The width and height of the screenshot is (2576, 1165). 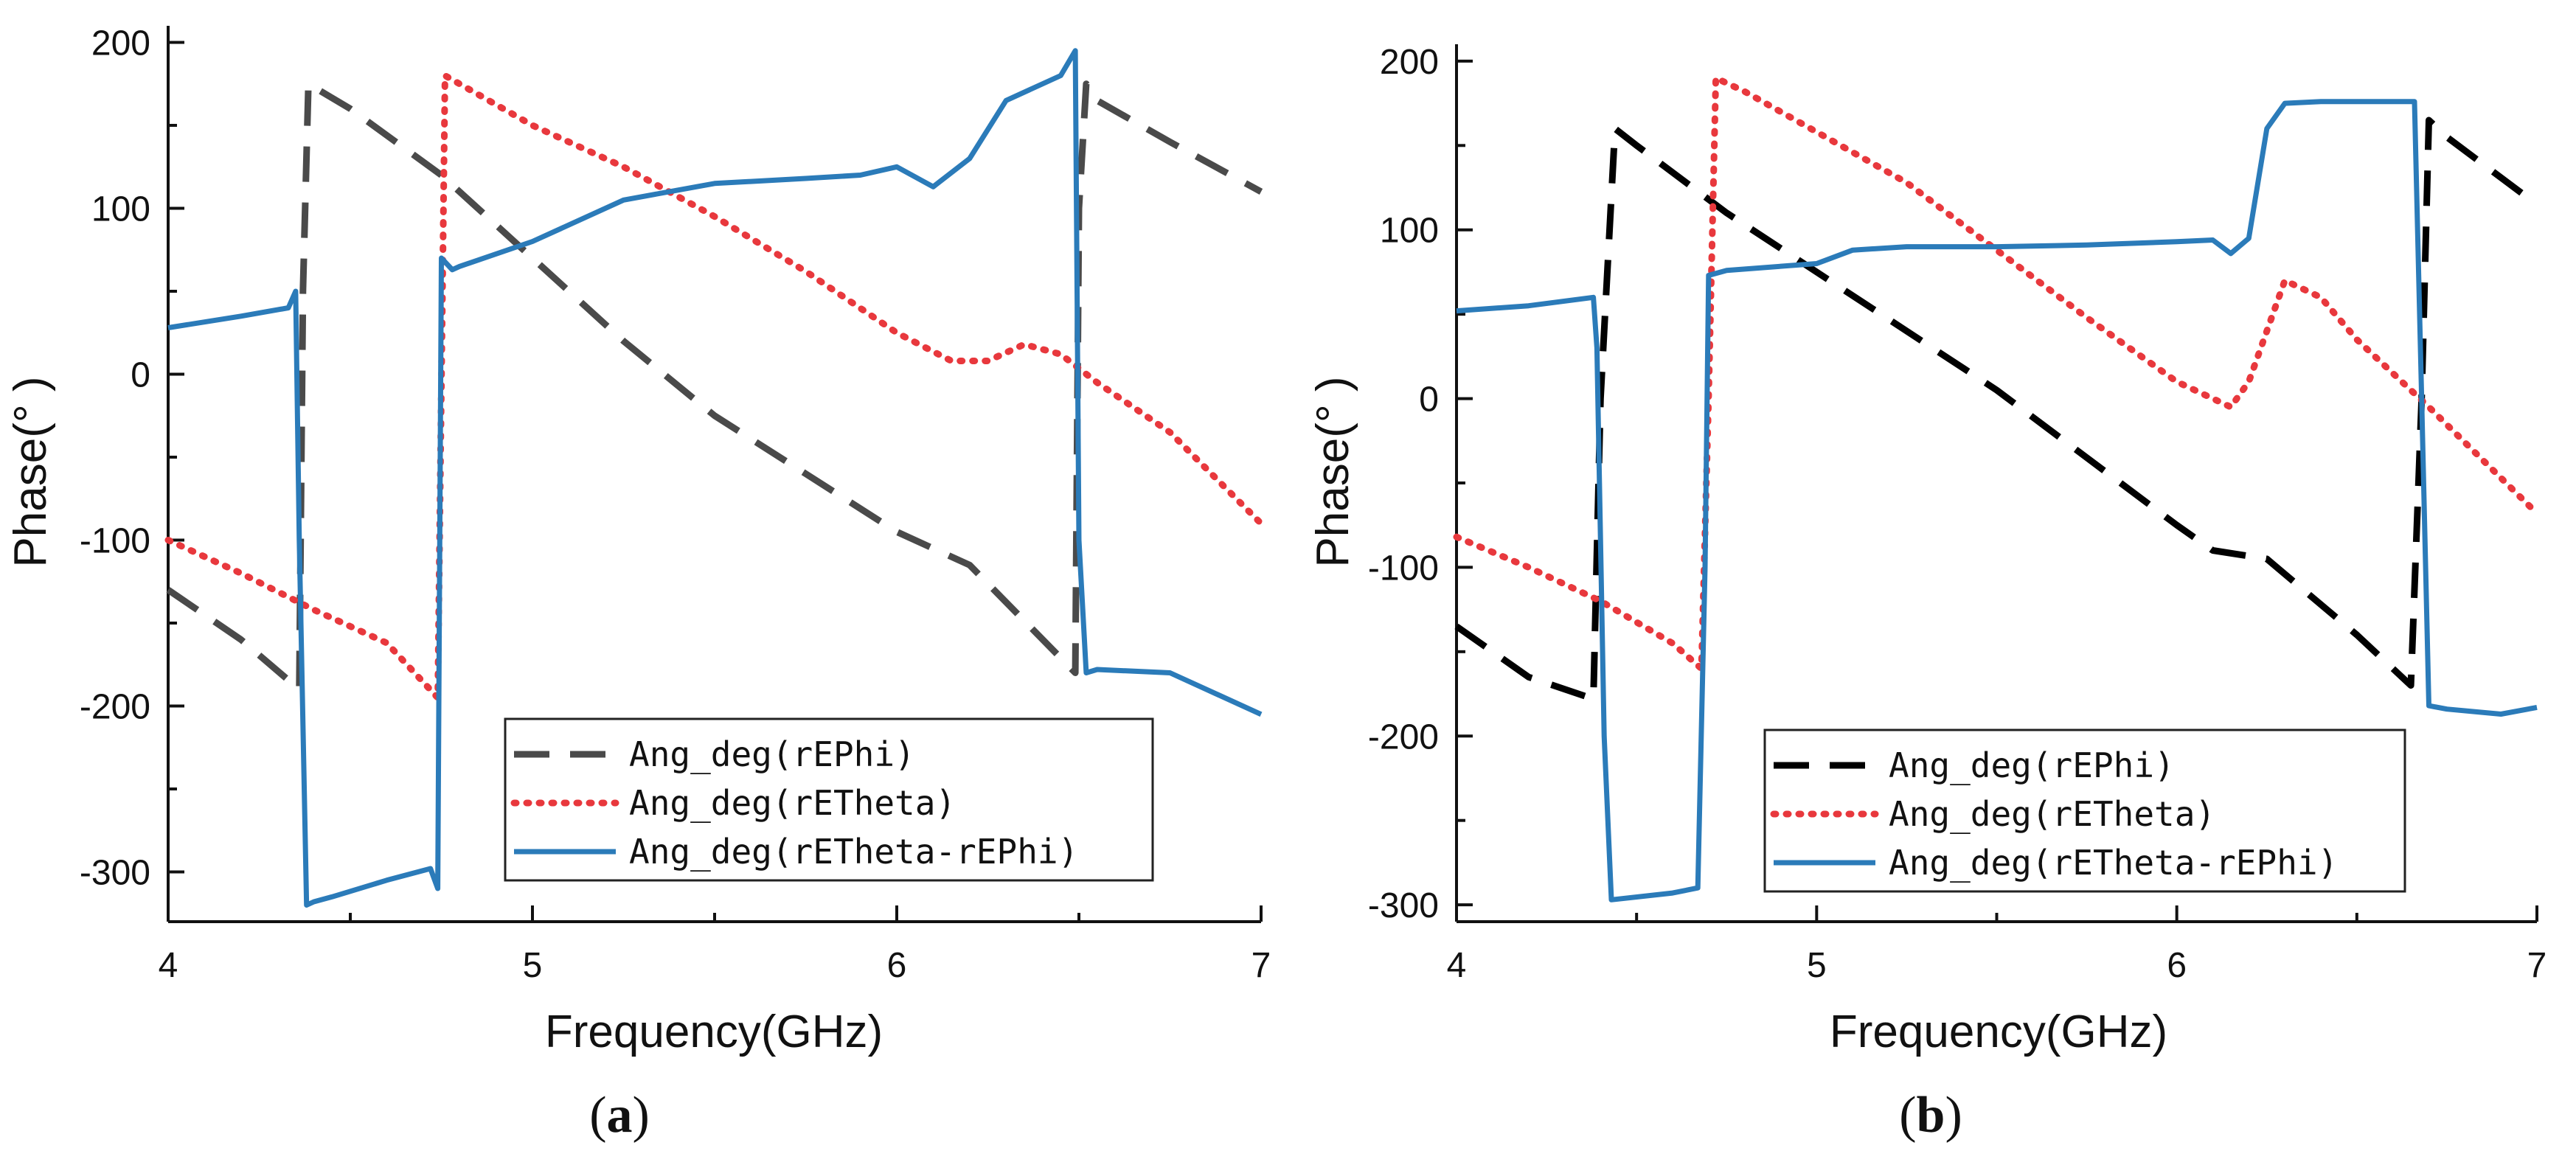 What do you see at coordinates (1403, 906) in the screenshot?
I see `panel-b-y-tick-label: -300` at bounding box center [1403, 906].